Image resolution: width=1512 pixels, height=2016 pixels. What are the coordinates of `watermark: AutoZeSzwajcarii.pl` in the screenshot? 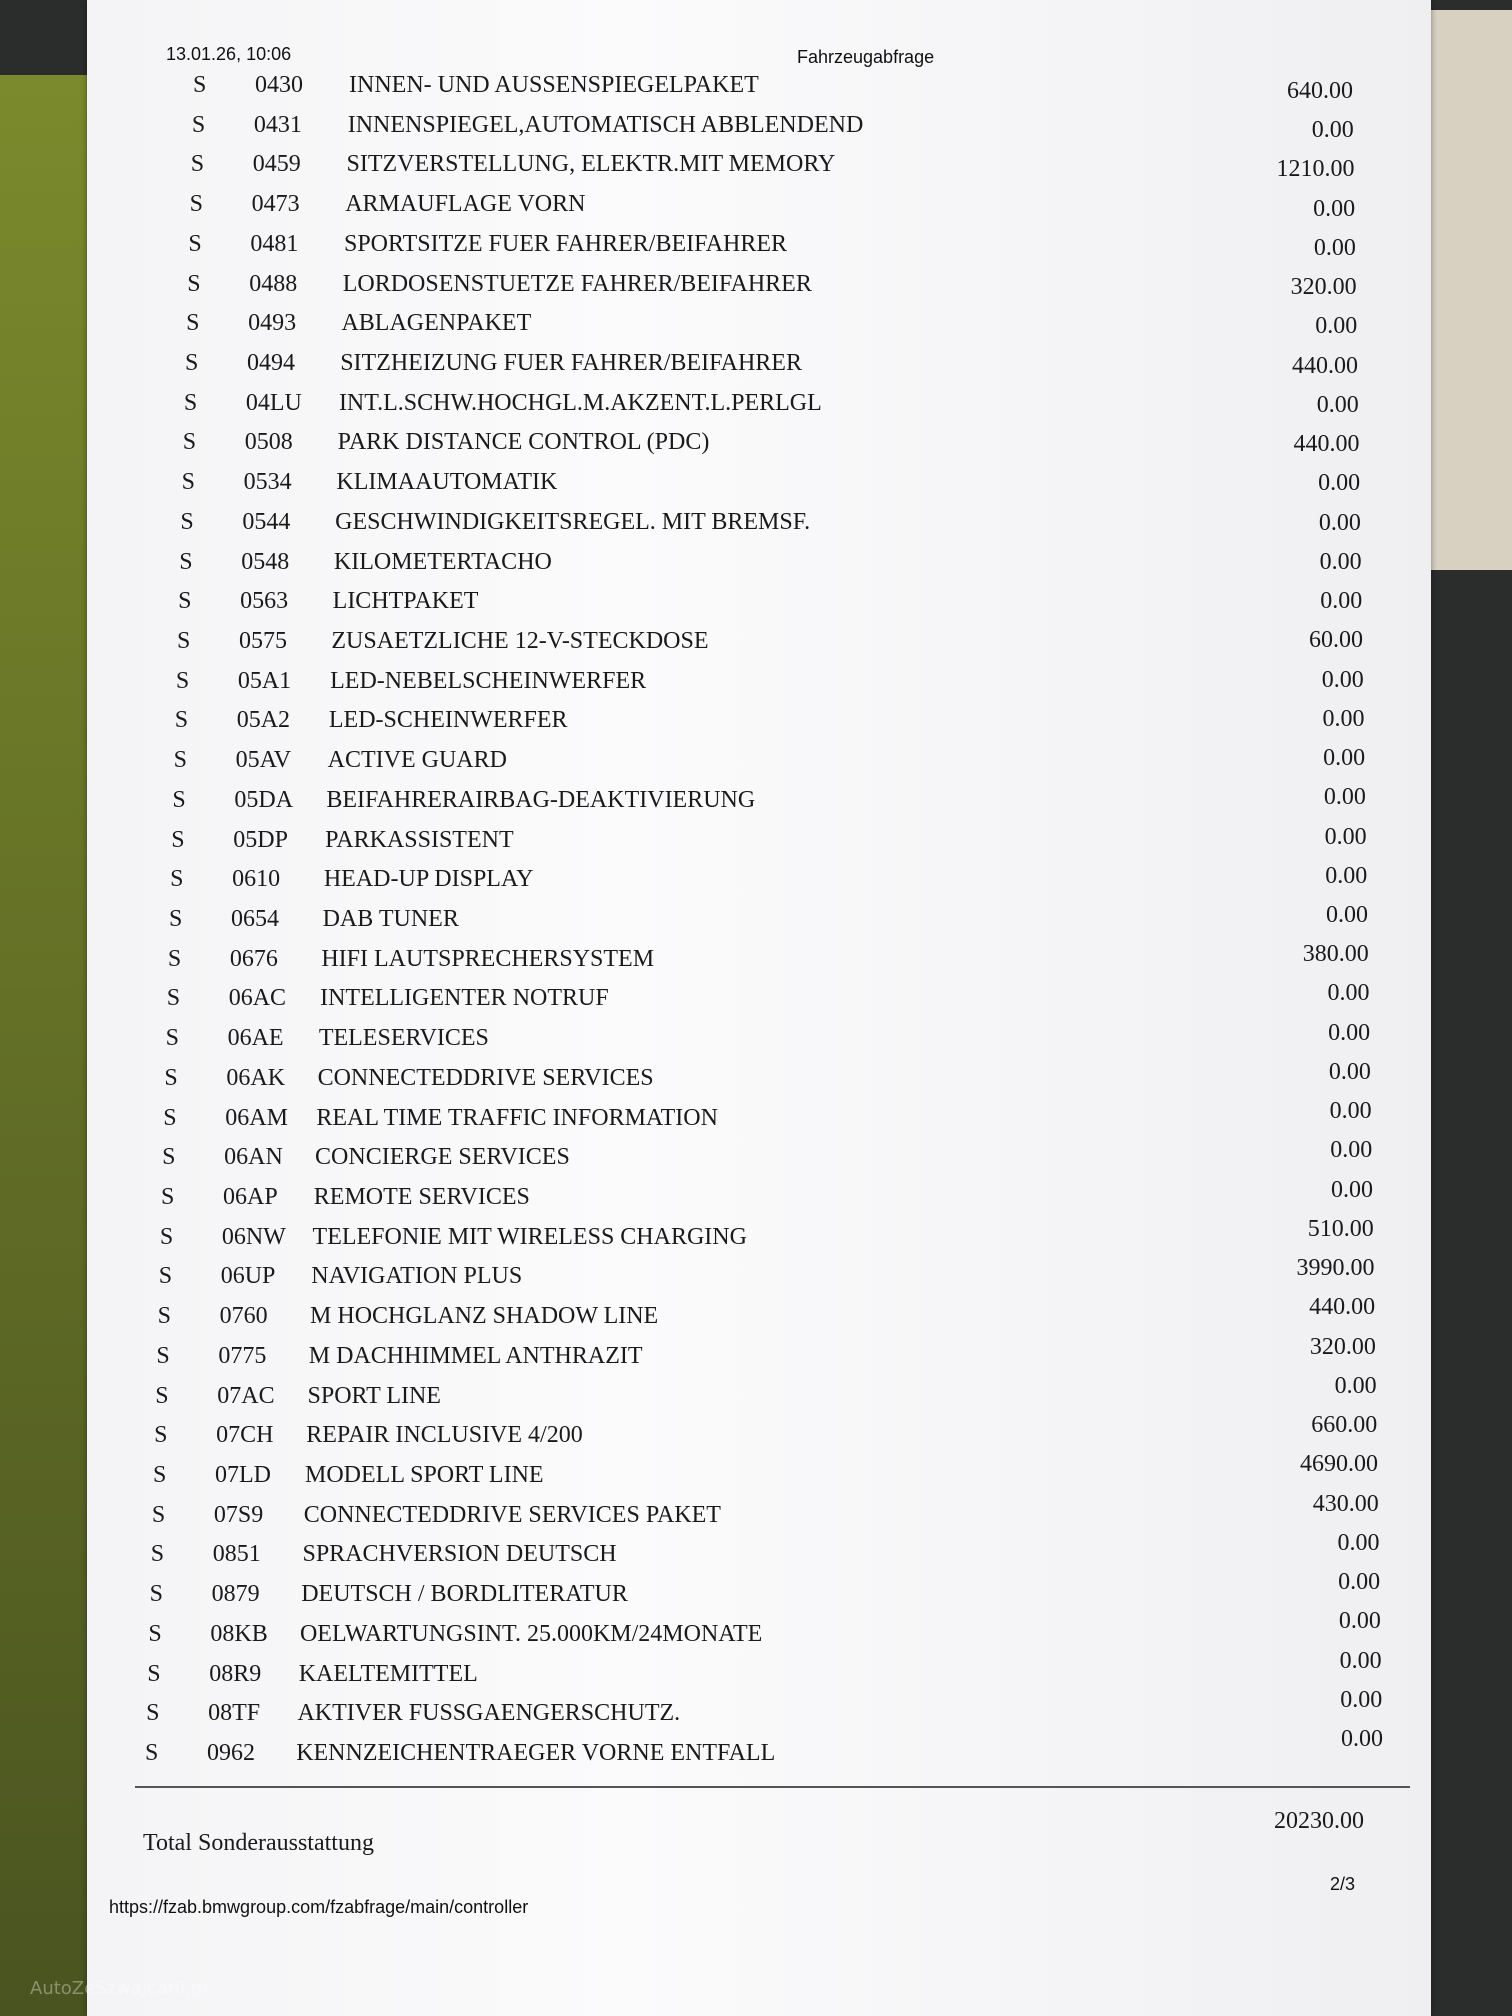 It's located at (119, 1988).